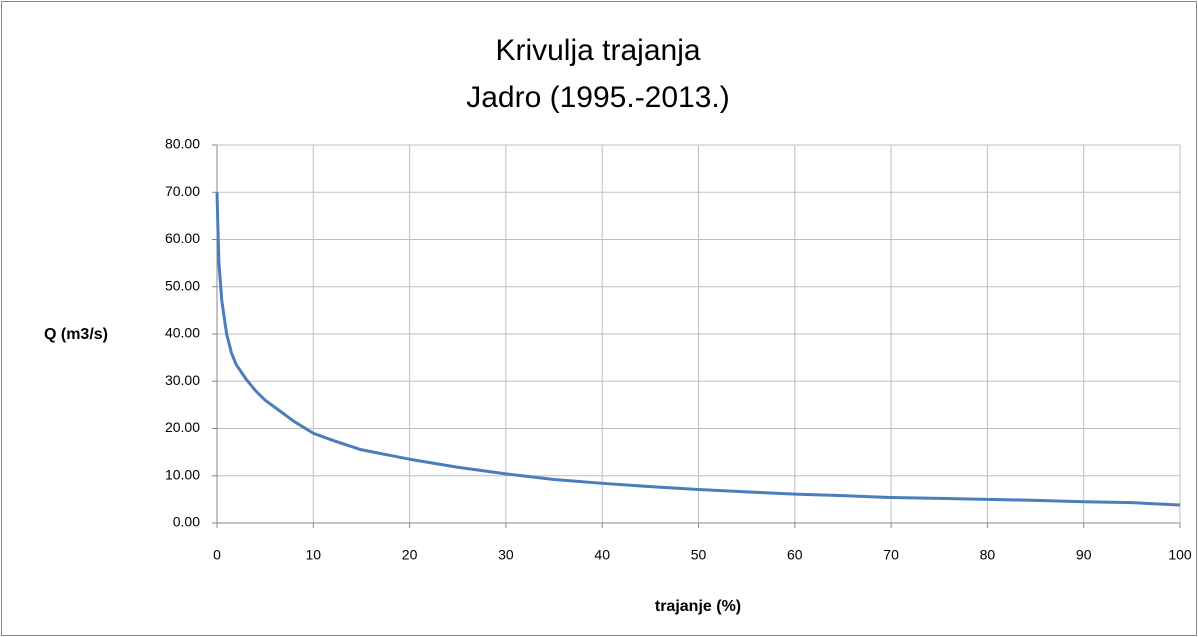 Image resolution: width=1198 pixels, height=637 pixels. What do you see at coordinates (217, 555) in the screenshot?
I see `x-tick-label: 0` at bounding box center [217, 555].